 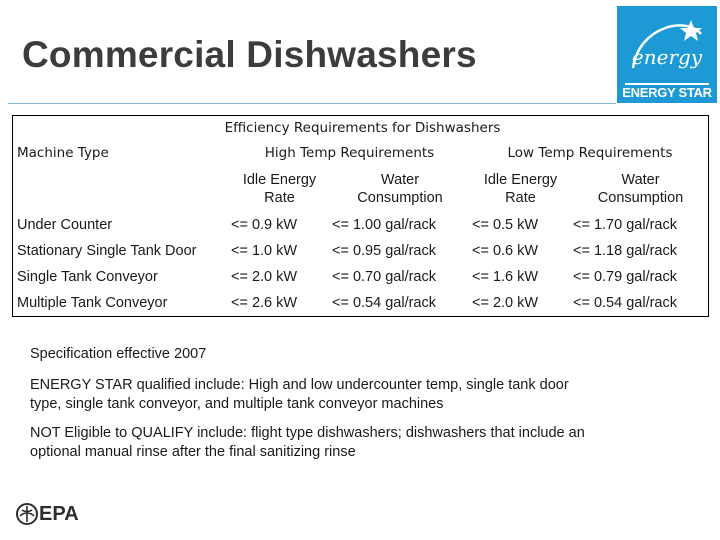 I want to click on high-water-cell: <= 0.70 gal/rack, so click(x=384, y=277).